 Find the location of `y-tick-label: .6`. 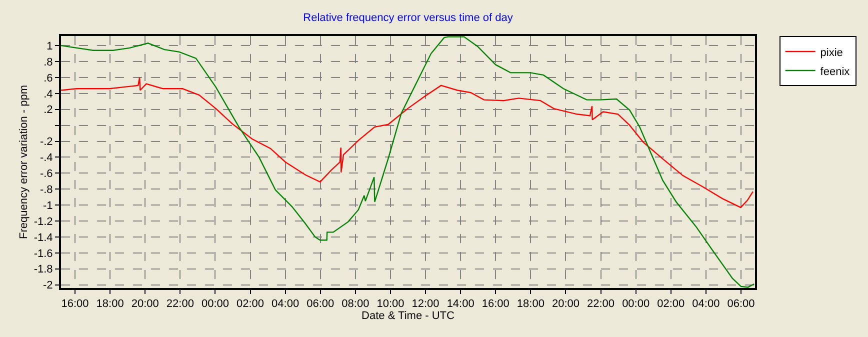

y-tick-label: .6 is located at coordinates (48, 78).